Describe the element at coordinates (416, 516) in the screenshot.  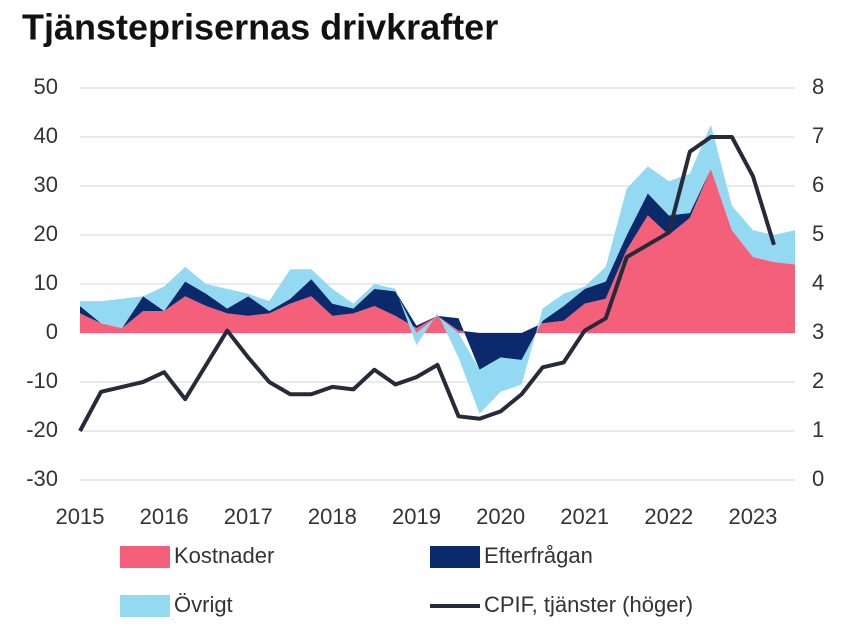
I see `x-tick-label: 2019` at that location.